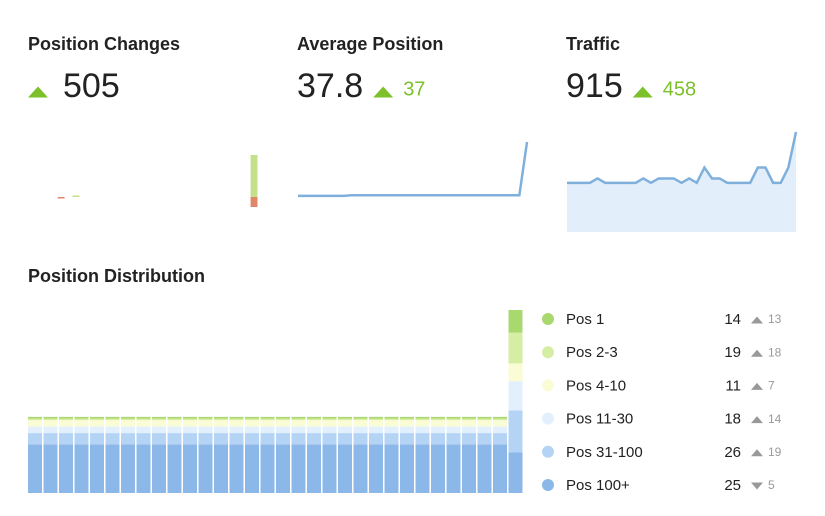 This screenshot has height=516, width=825. Describe the element at coordinates (732, 452) in the screenshot. I see `legend-value: 26` at that location.